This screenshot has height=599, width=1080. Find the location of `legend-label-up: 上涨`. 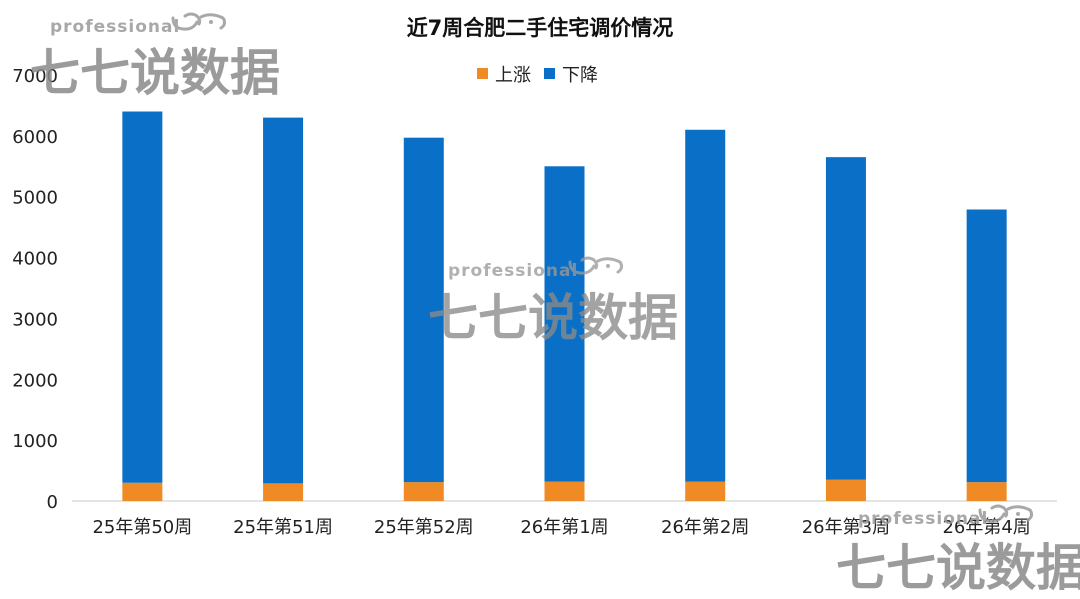

legend-label-up: 上涨 is located at coordinates (513, 75).